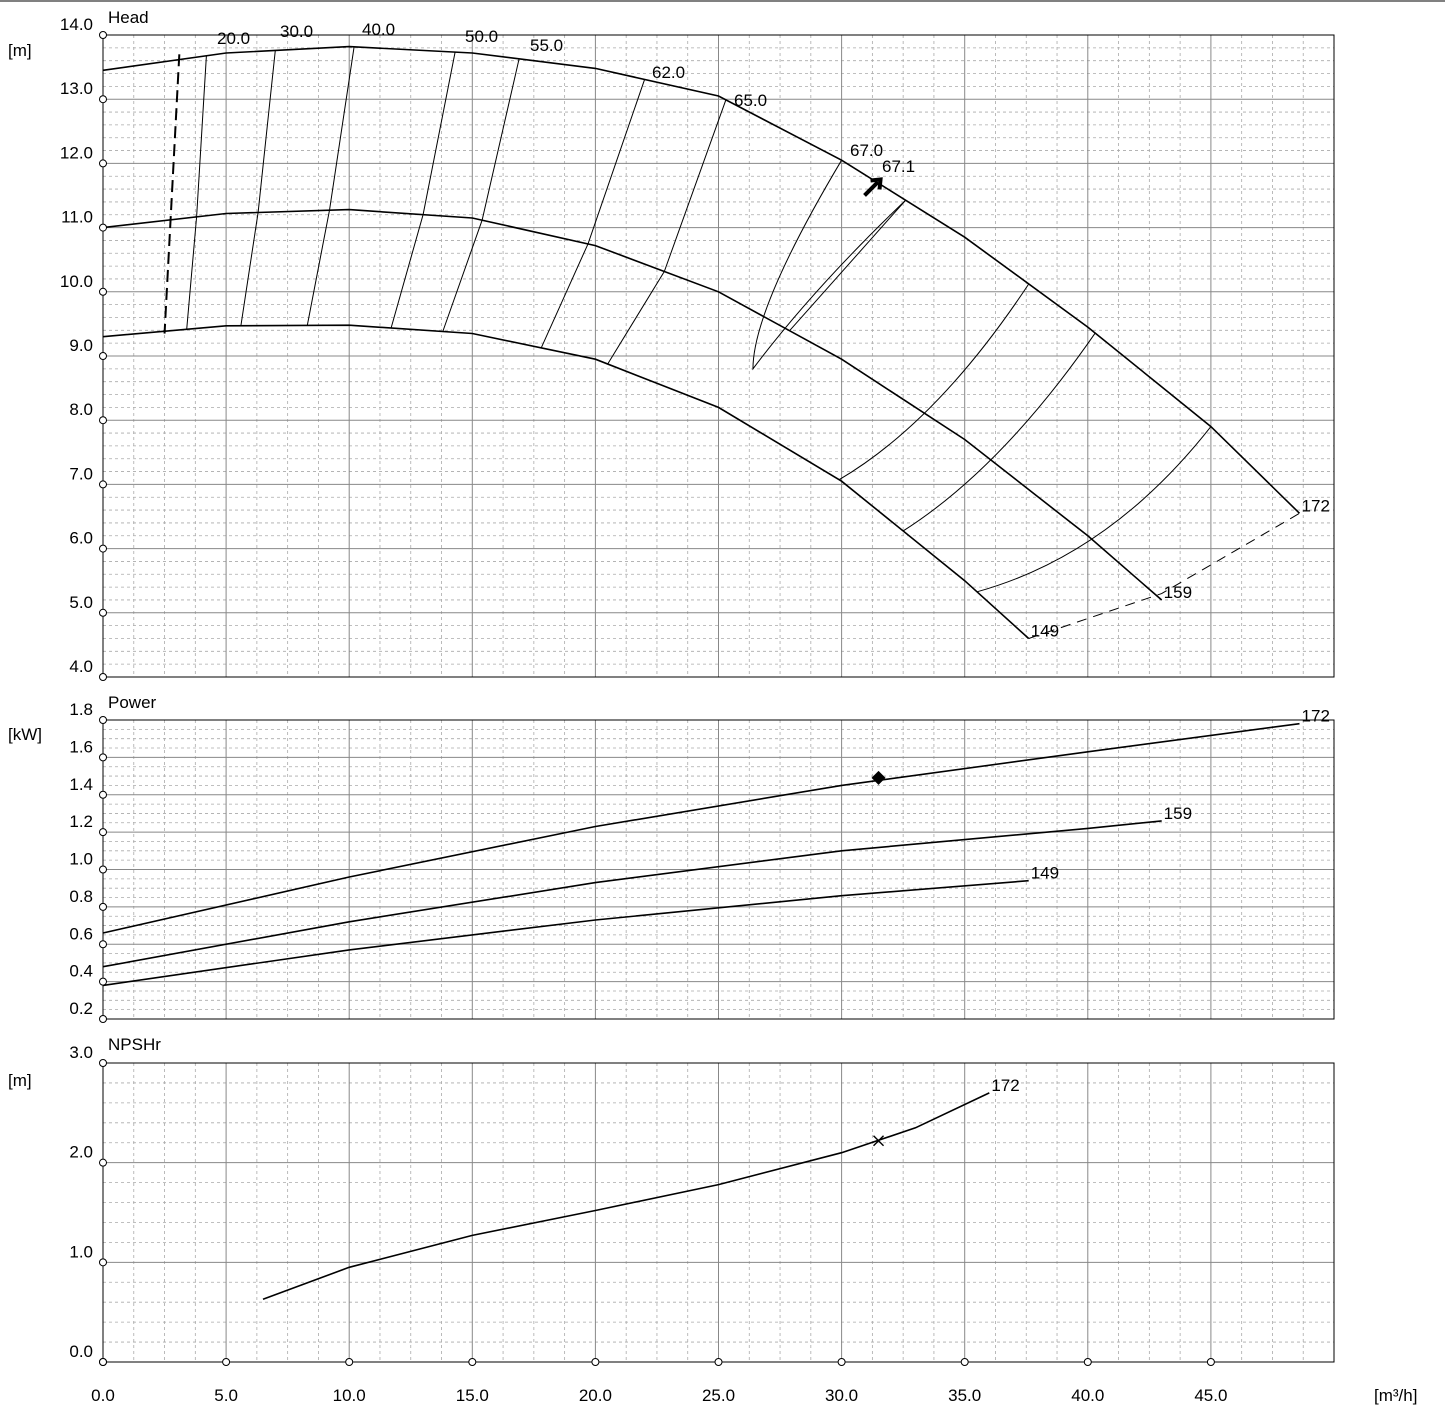  I want to click on x-tick-label: 0.0, so click(103, 1395).